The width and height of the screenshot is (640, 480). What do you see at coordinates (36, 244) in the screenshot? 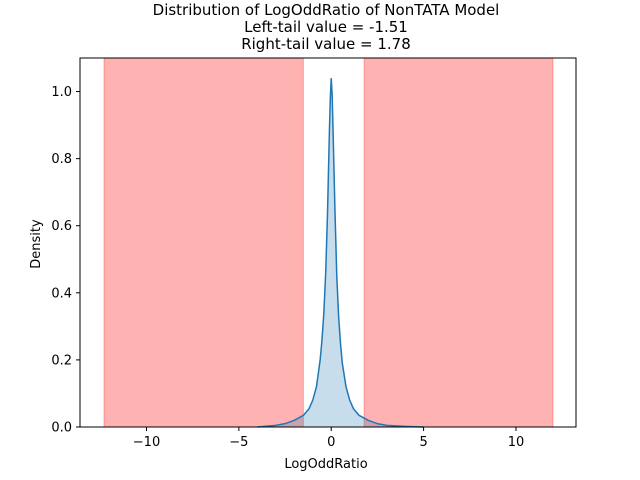
I see `y-axis-label: Density` at bounding box center [36, 244].